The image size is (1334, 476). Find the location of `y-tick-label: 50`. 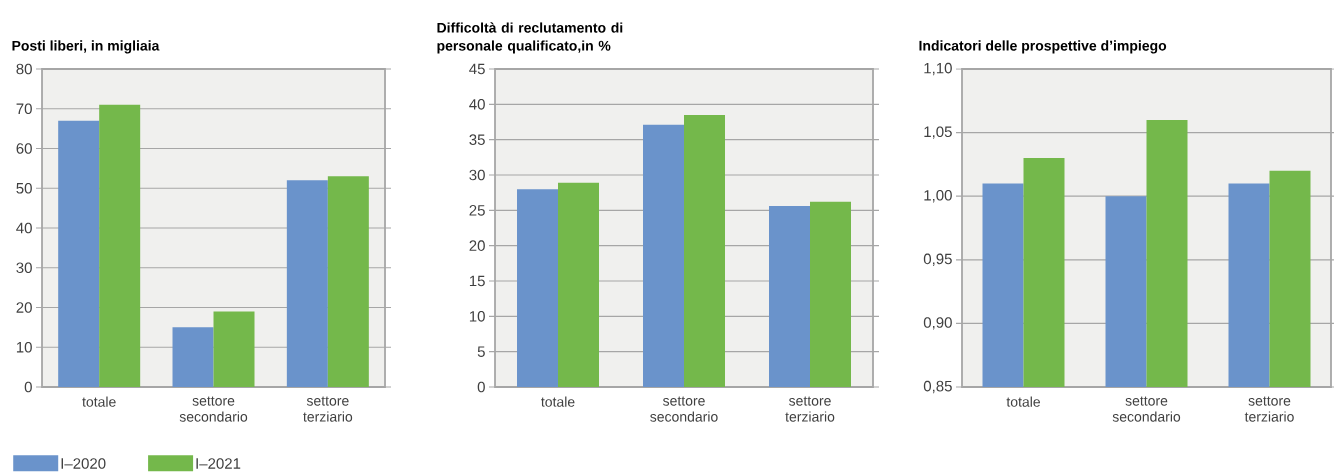

y-tick-label: 50 is located at coordinates (24, 188).